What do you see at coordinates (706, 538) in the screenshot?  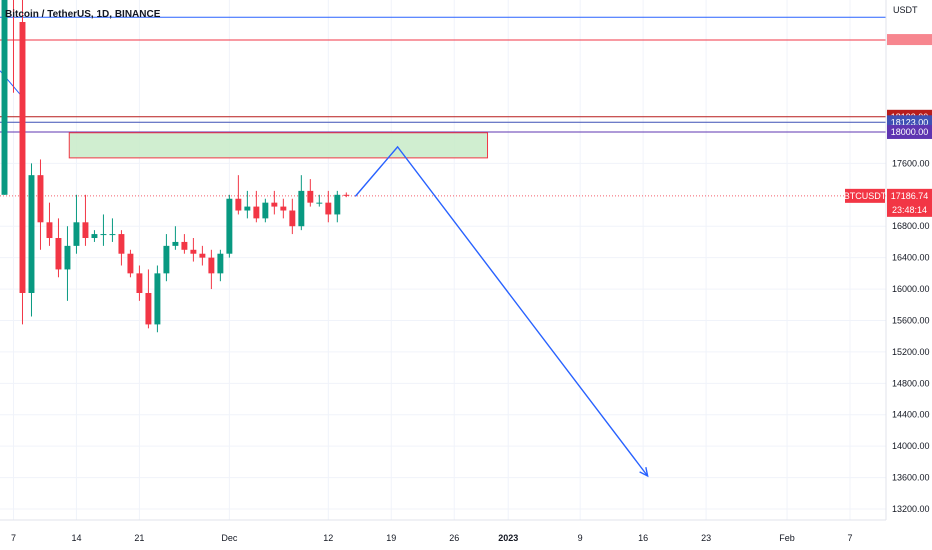 I see `time-tick-label: 23` at bounding box center [706, 538].